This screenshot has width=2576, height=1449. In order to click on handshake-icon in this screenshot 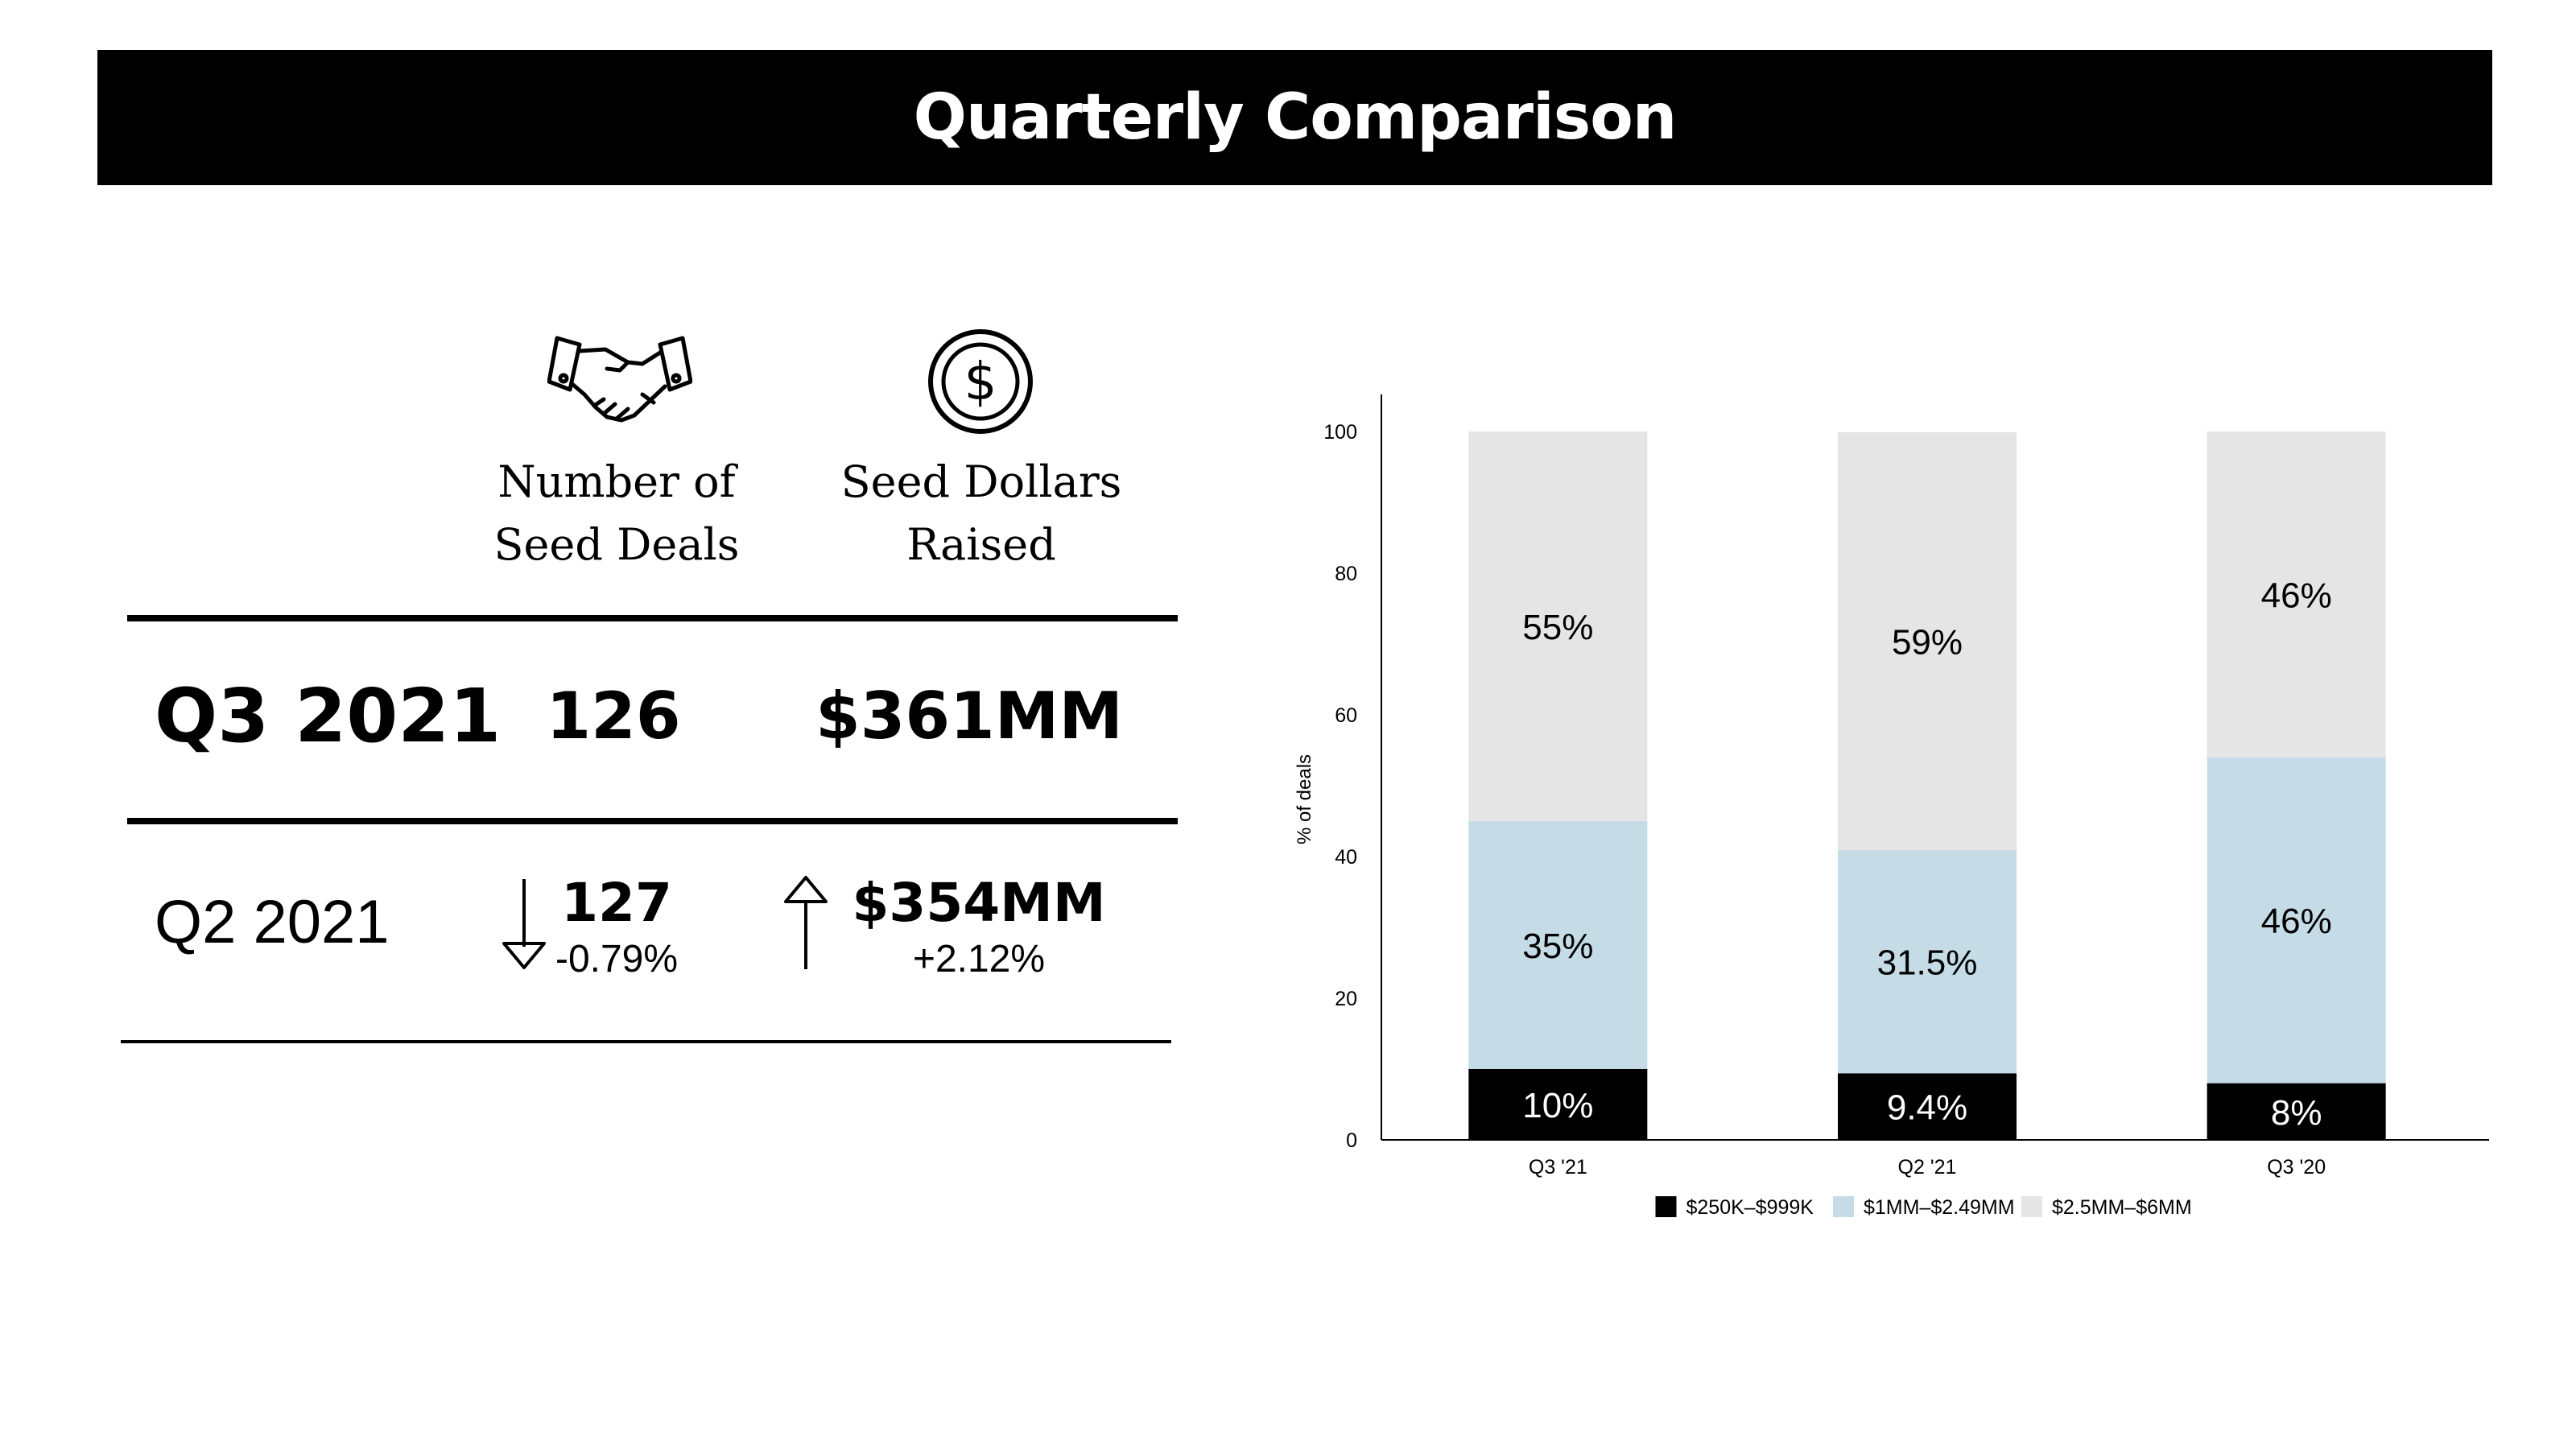, I will do `click(619, 379)`.